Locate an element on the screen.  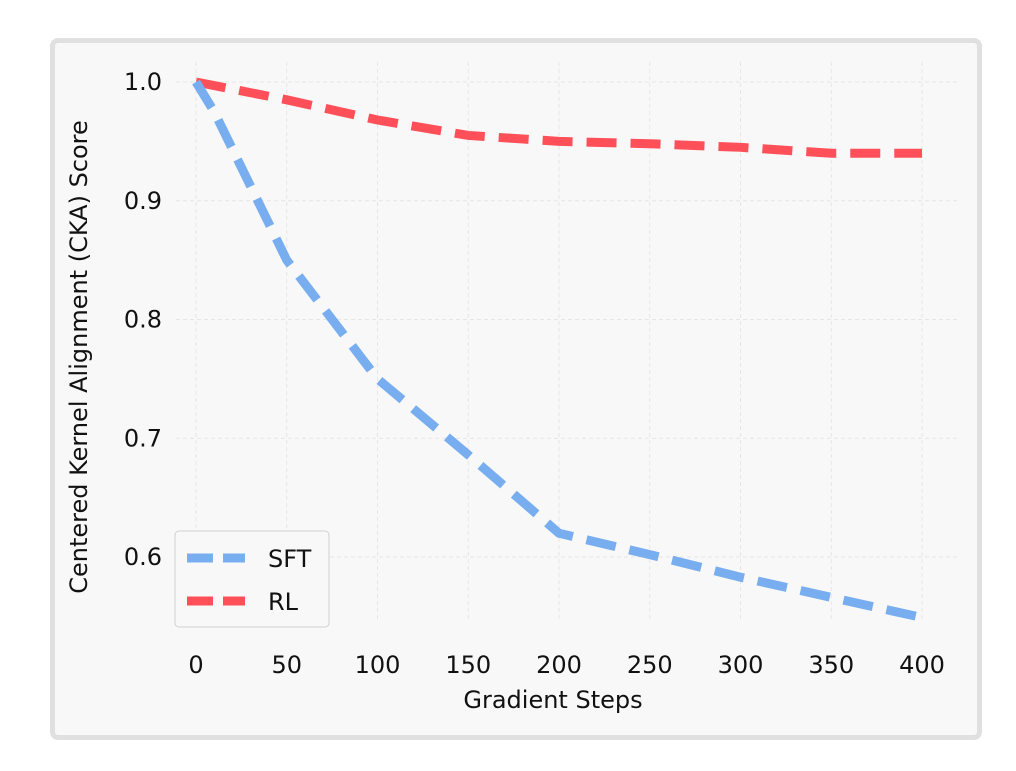
x-tick-label: 150 is located at coordinates (468, 665).